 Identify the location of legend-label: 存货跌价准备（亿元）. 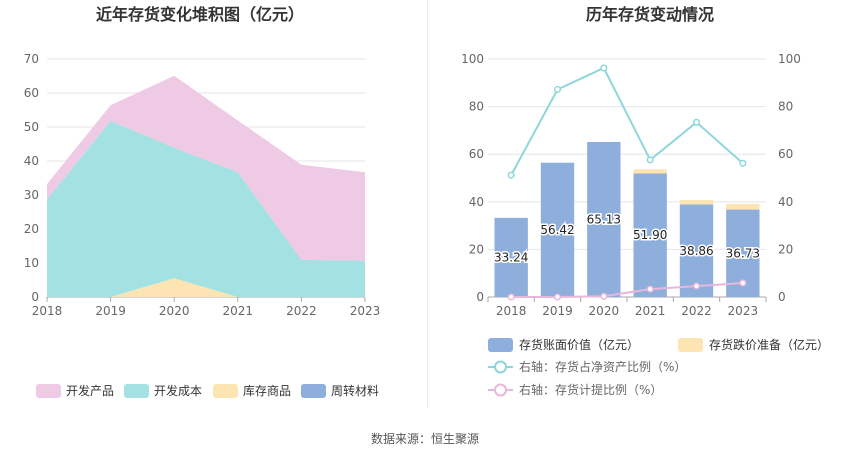
(769, 344).